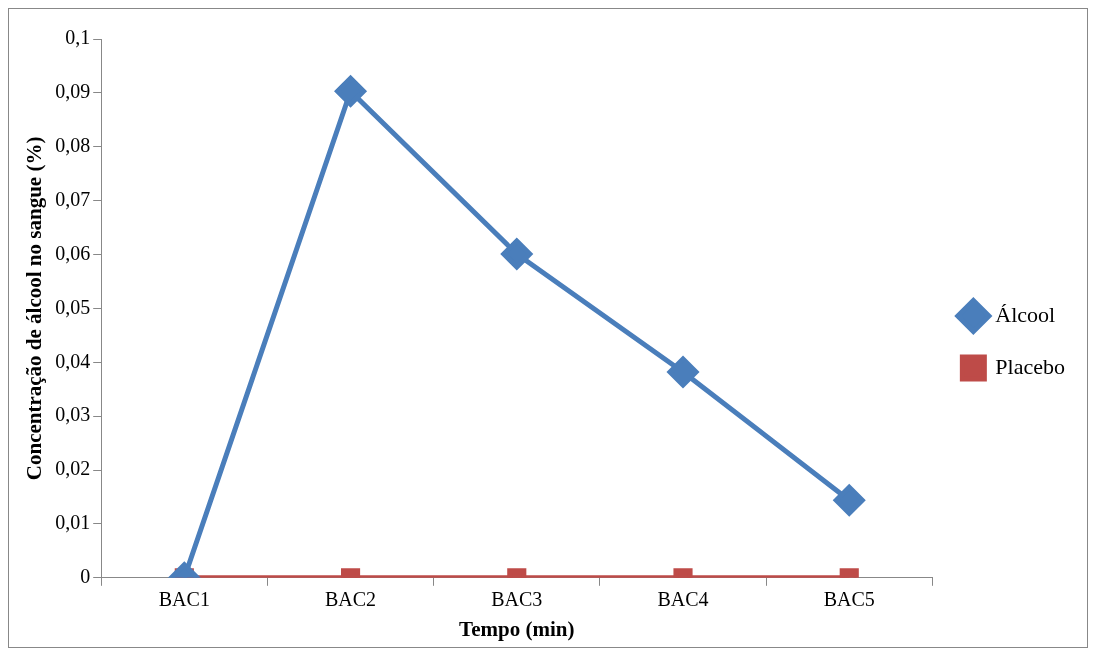 The image size is (1096, 657). Describe the element at coordinates (34, 308) in the screenshot. I see `y-axis-title: Concentração de álcool no sangue (%)` at that location.